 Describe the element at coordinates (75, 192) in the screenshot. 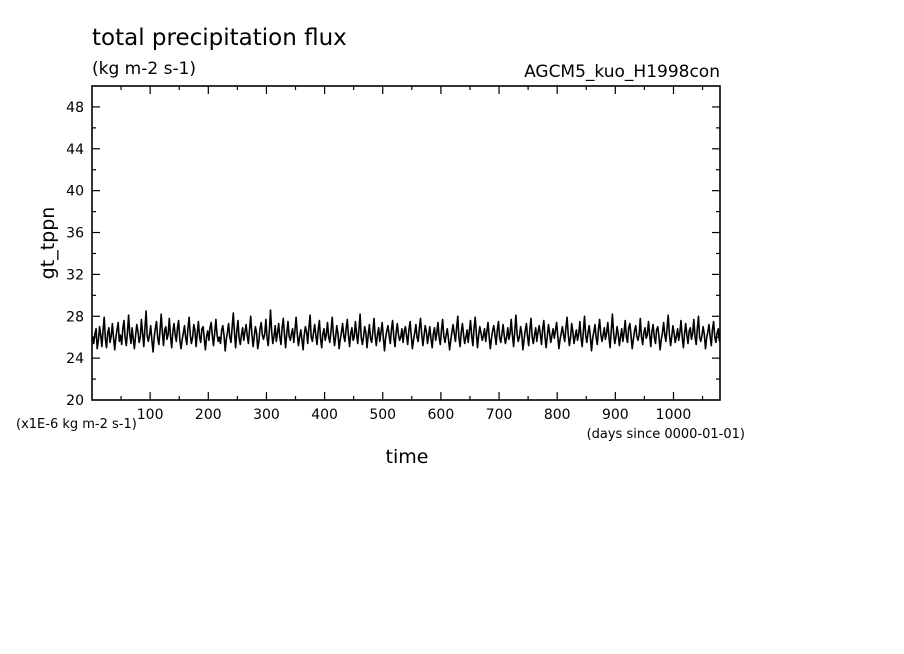

I see `y-tick-label: 40` at that location.